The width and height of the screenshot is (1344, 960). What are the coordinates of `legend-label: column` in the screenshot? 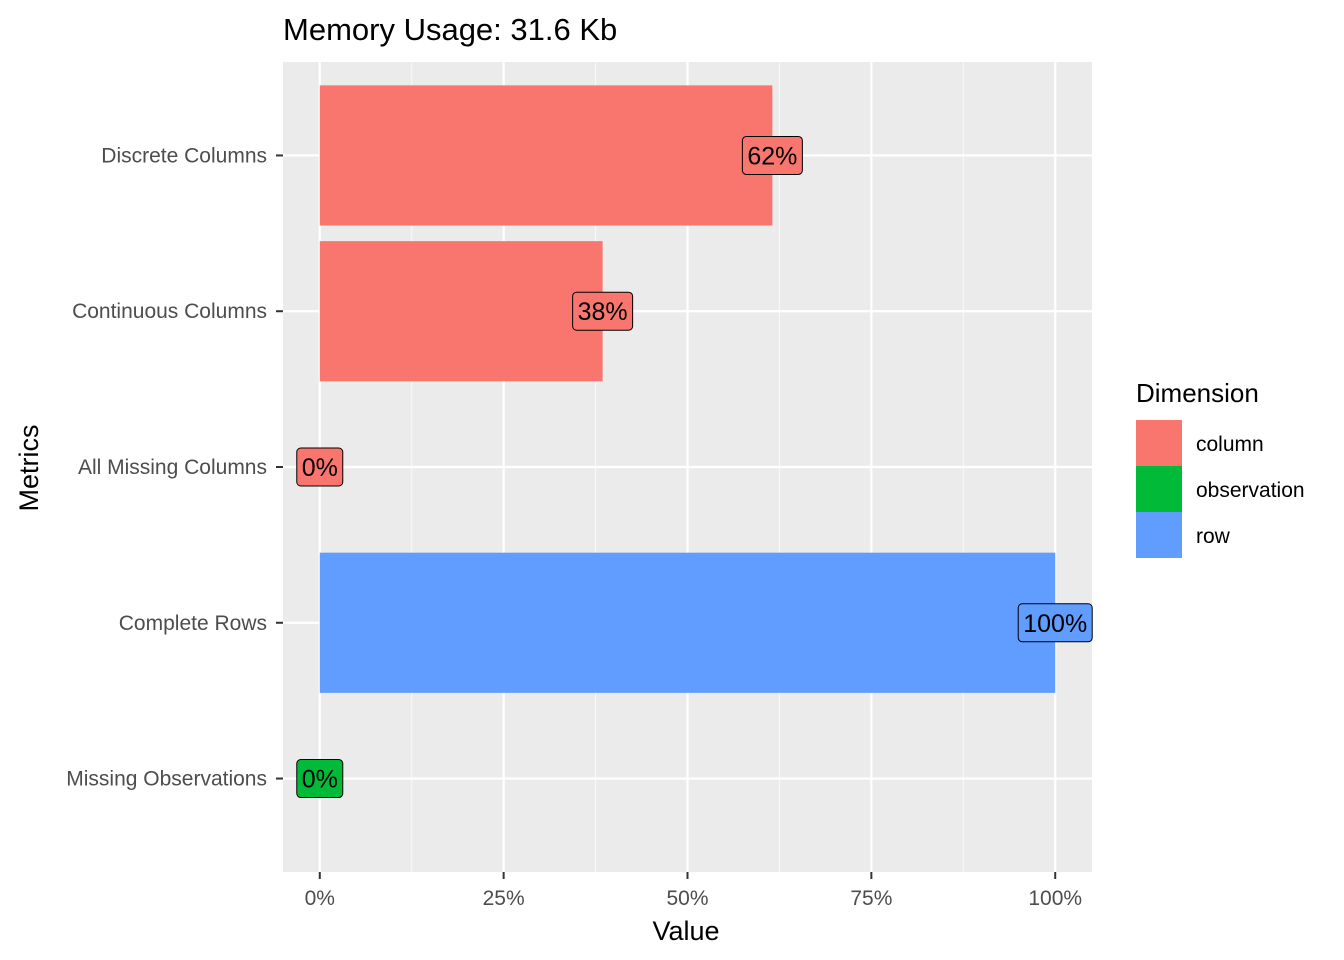 It's located at (1230, 444).